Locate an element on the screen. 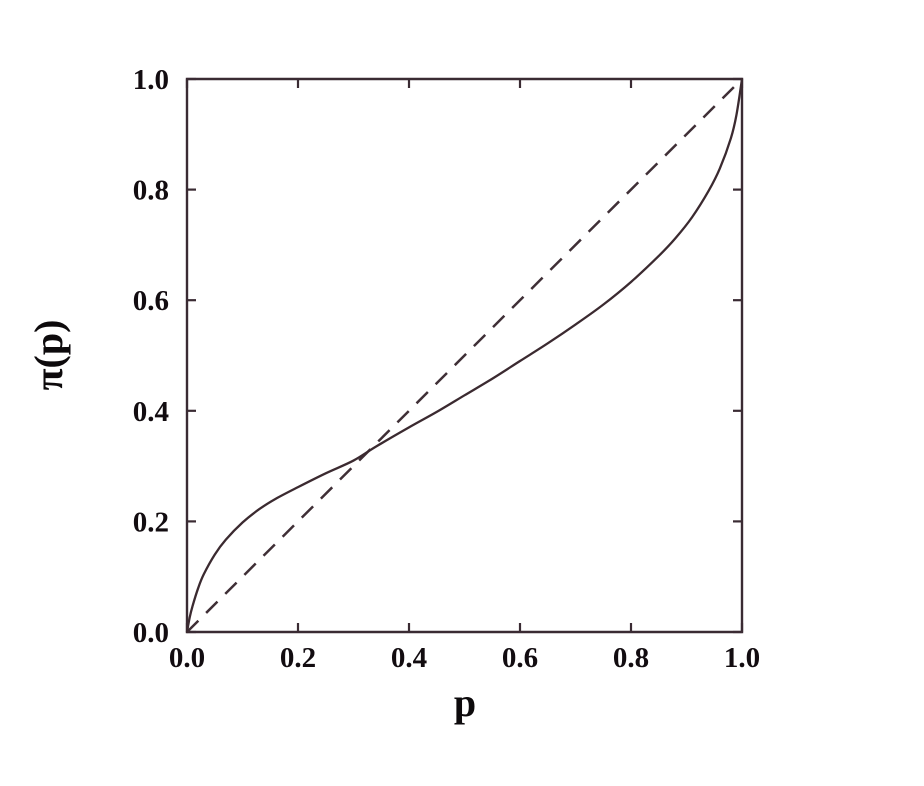  x-axis-title: p is located at coordinates (465, 702).